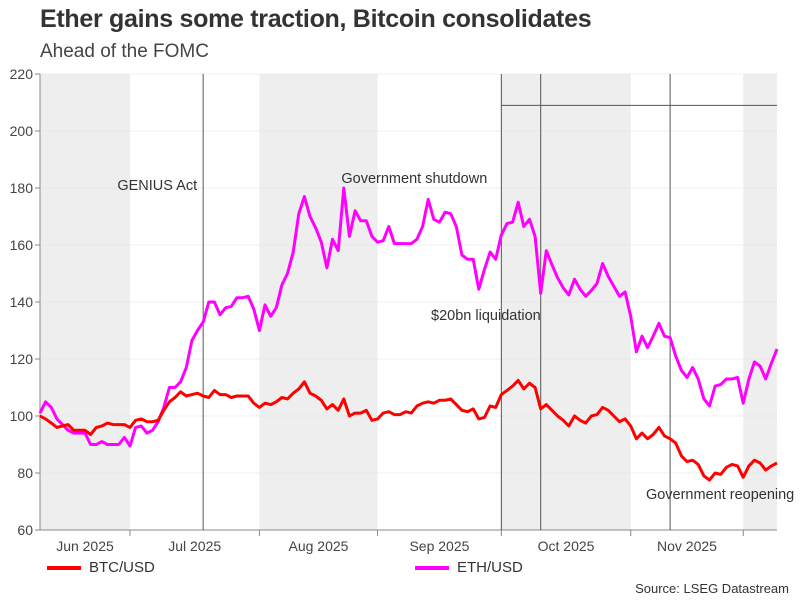  I want to click on annotation-label: Government shutdown, so click(414, 179).